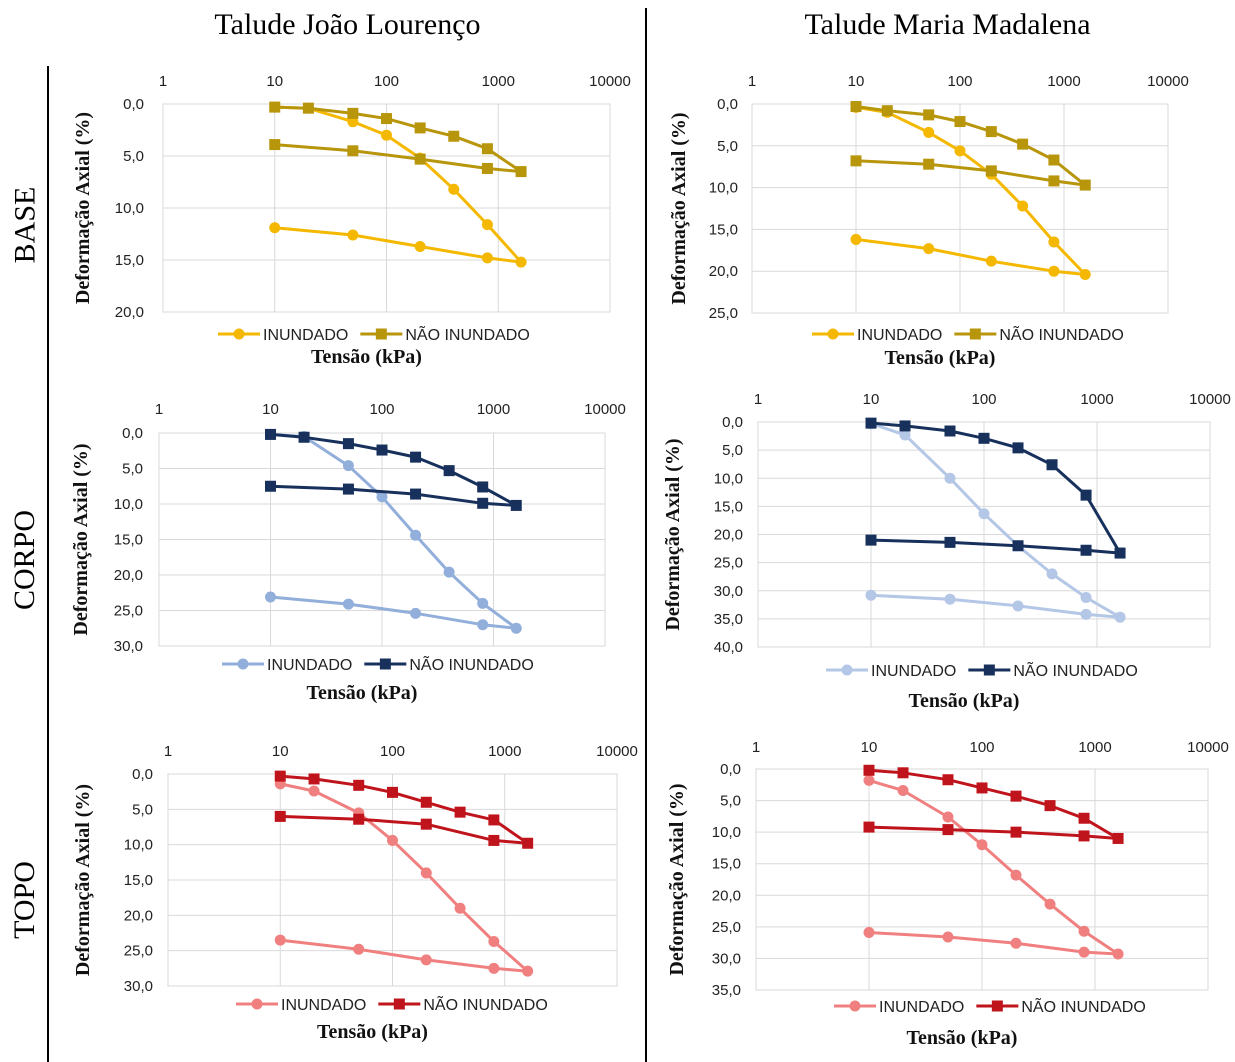  What do you see at coordinates (728, 647) in the screenshot?
I see `y-tick-label: 40,0` at bounding box center [728, 647].